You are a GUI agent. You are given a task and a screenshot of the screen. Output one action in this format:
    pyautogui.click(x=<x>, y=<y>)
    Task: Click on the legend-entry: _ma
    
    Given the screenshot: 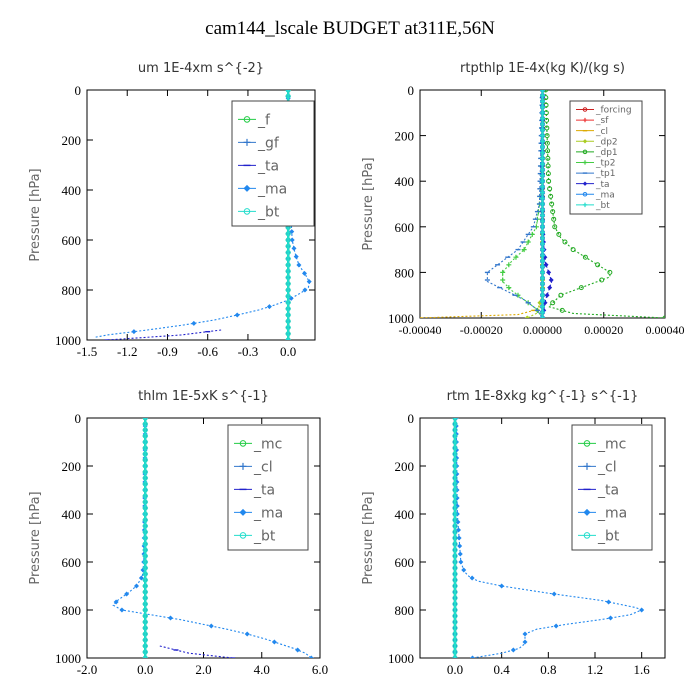 What is the action you would take?
    pyautogui.click(x=612, y=513)
    